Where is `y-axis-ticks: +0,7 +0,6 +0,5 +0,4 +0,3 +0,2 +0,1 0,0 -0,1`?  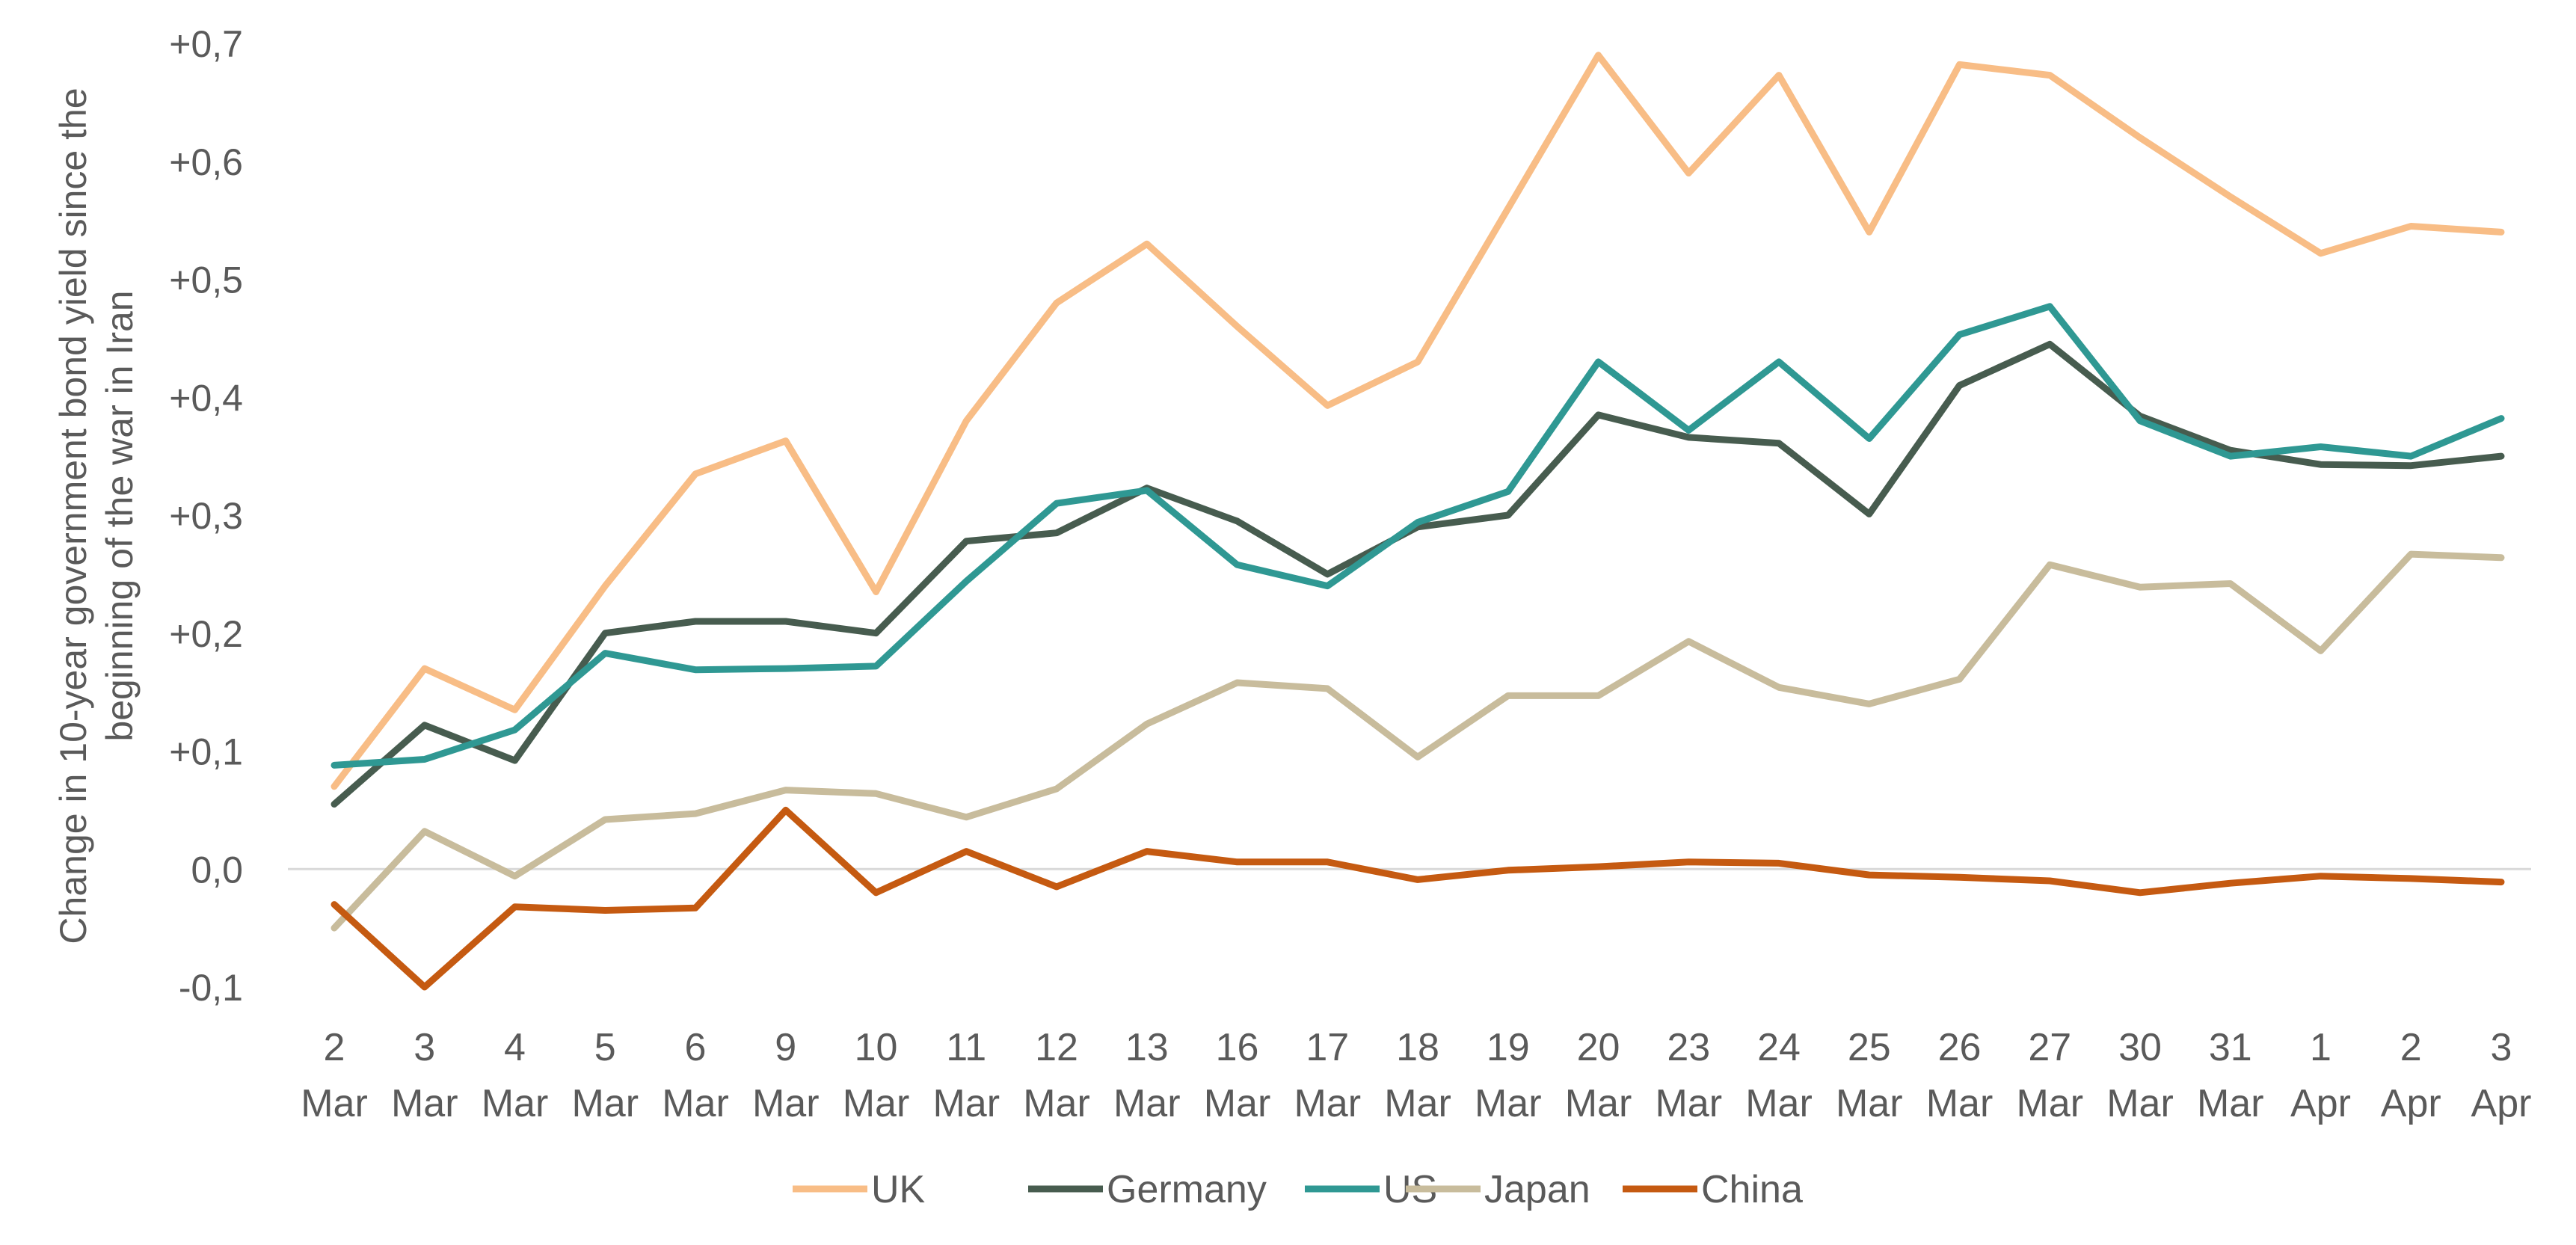
y-axis-ticks: +0,7 +0,6 +0,5 +0,4 +0,3 +0,2 +0,1 0,0 -0,1 is located at coordinates (206, 516).